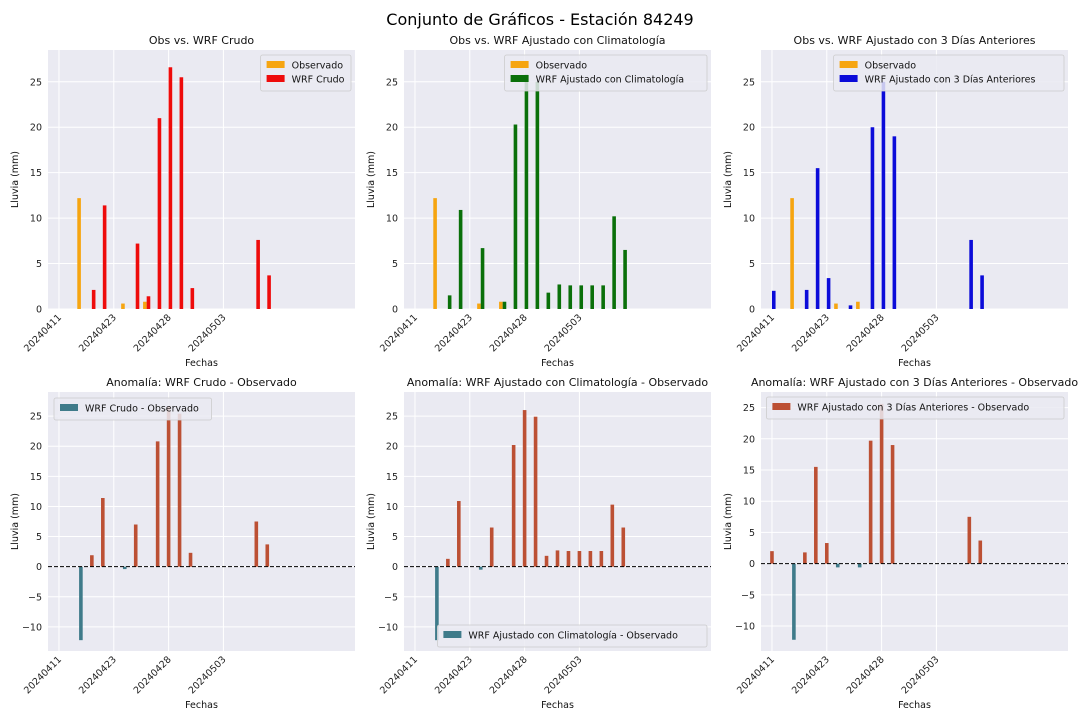 This screenshot has height=720, width=1080. I want to click on legend-label: Observado, so click(562, 66).